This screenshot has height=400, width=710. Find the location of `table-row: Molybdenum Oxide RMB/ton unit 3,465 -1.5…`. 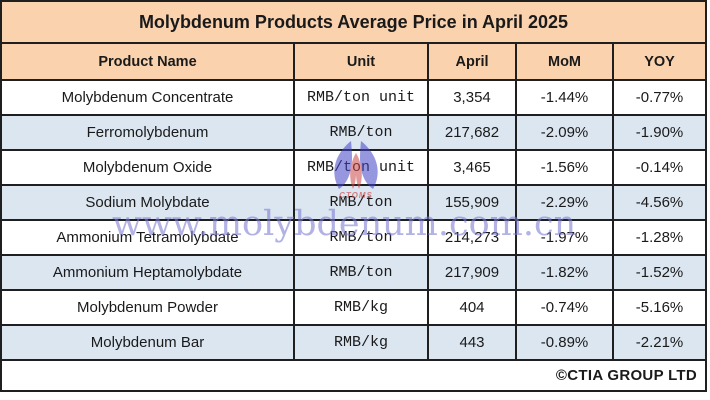

table-row: Molybdenum Oxide RMB/ton unit 3,465 -1.5… is located at coordinates (354, 167).